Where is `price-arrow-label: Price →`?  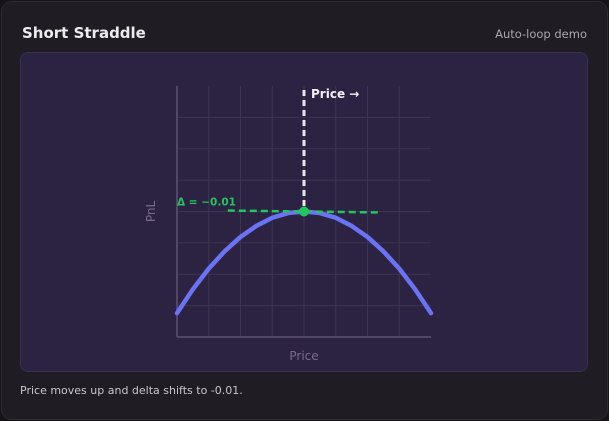
price-arrow-label: Price → is located at coordinates (335, 94).